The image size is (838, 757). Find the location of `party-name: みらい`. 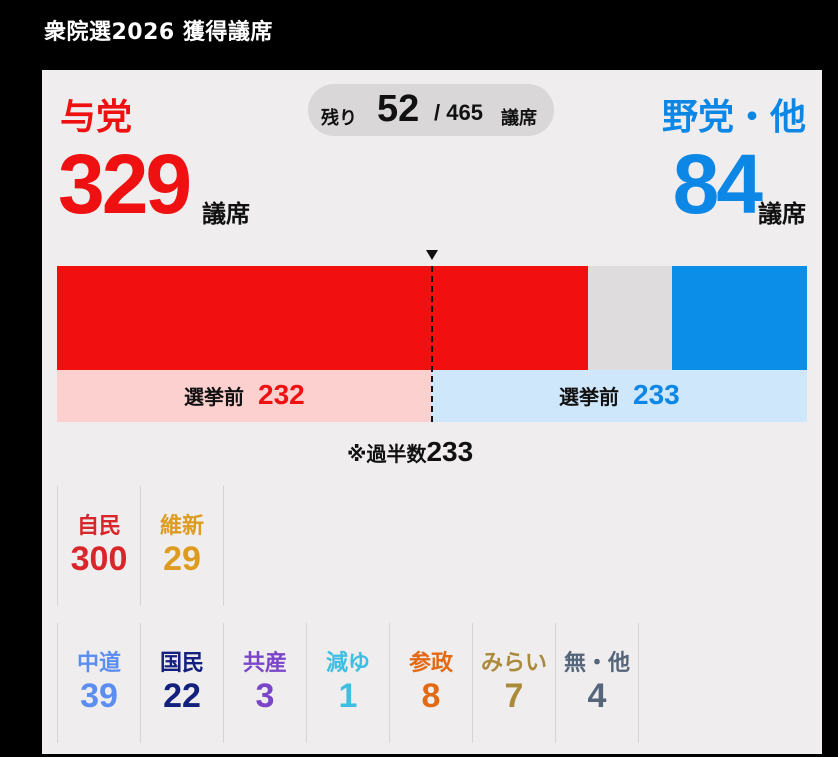

party-name: みらい is located at coordinates (513, 663).